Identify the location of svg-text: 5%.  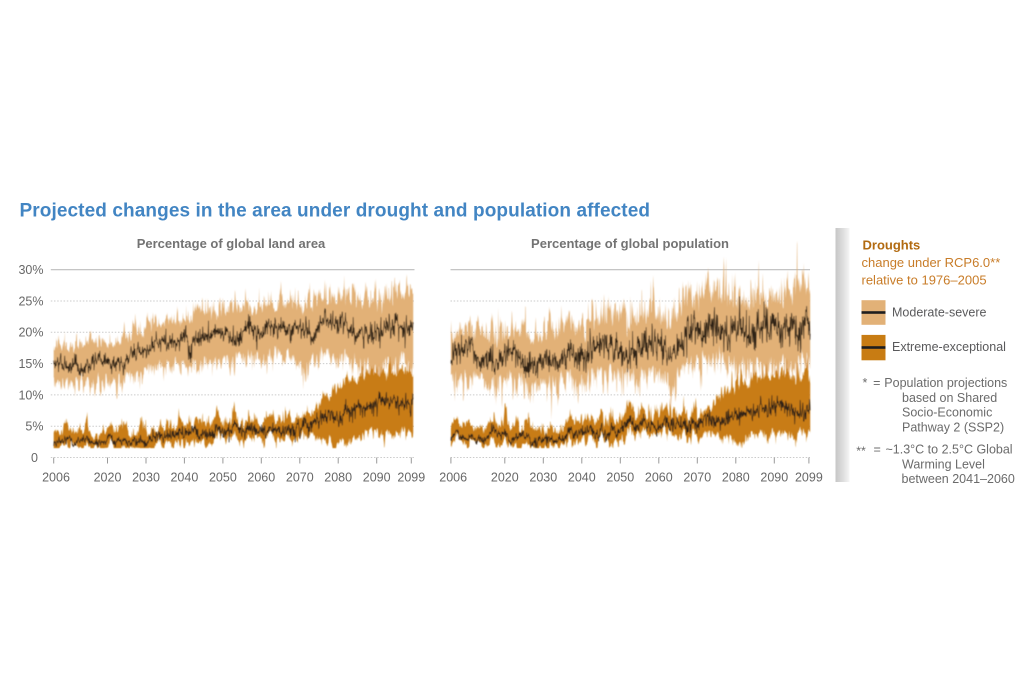
(34, 427).